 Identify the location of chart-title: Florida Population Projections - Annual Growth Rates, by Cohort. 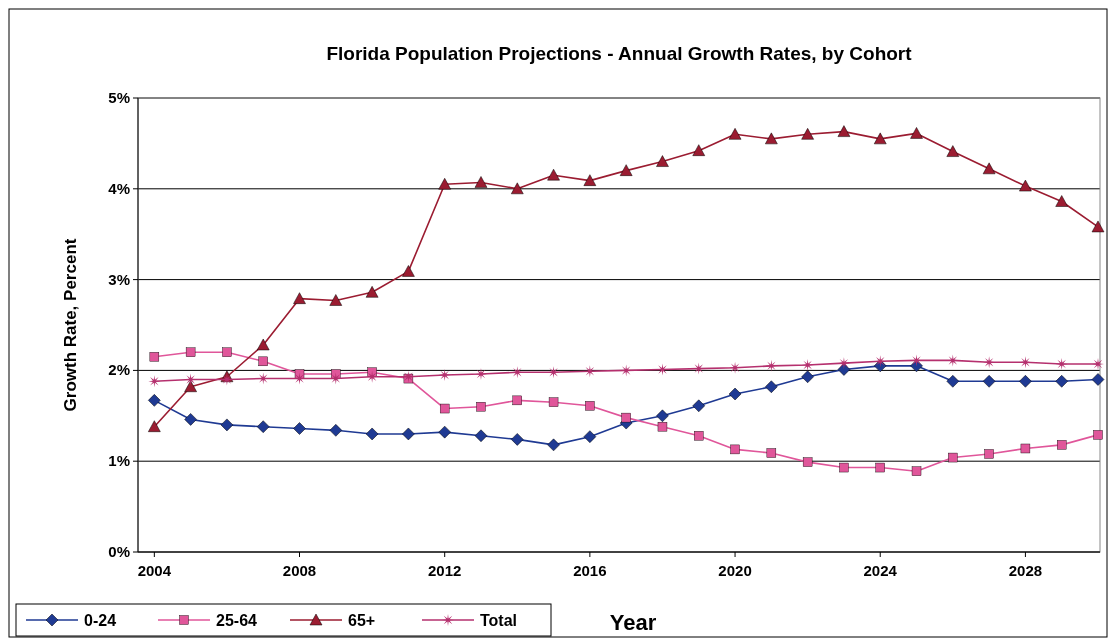
(619, 53).